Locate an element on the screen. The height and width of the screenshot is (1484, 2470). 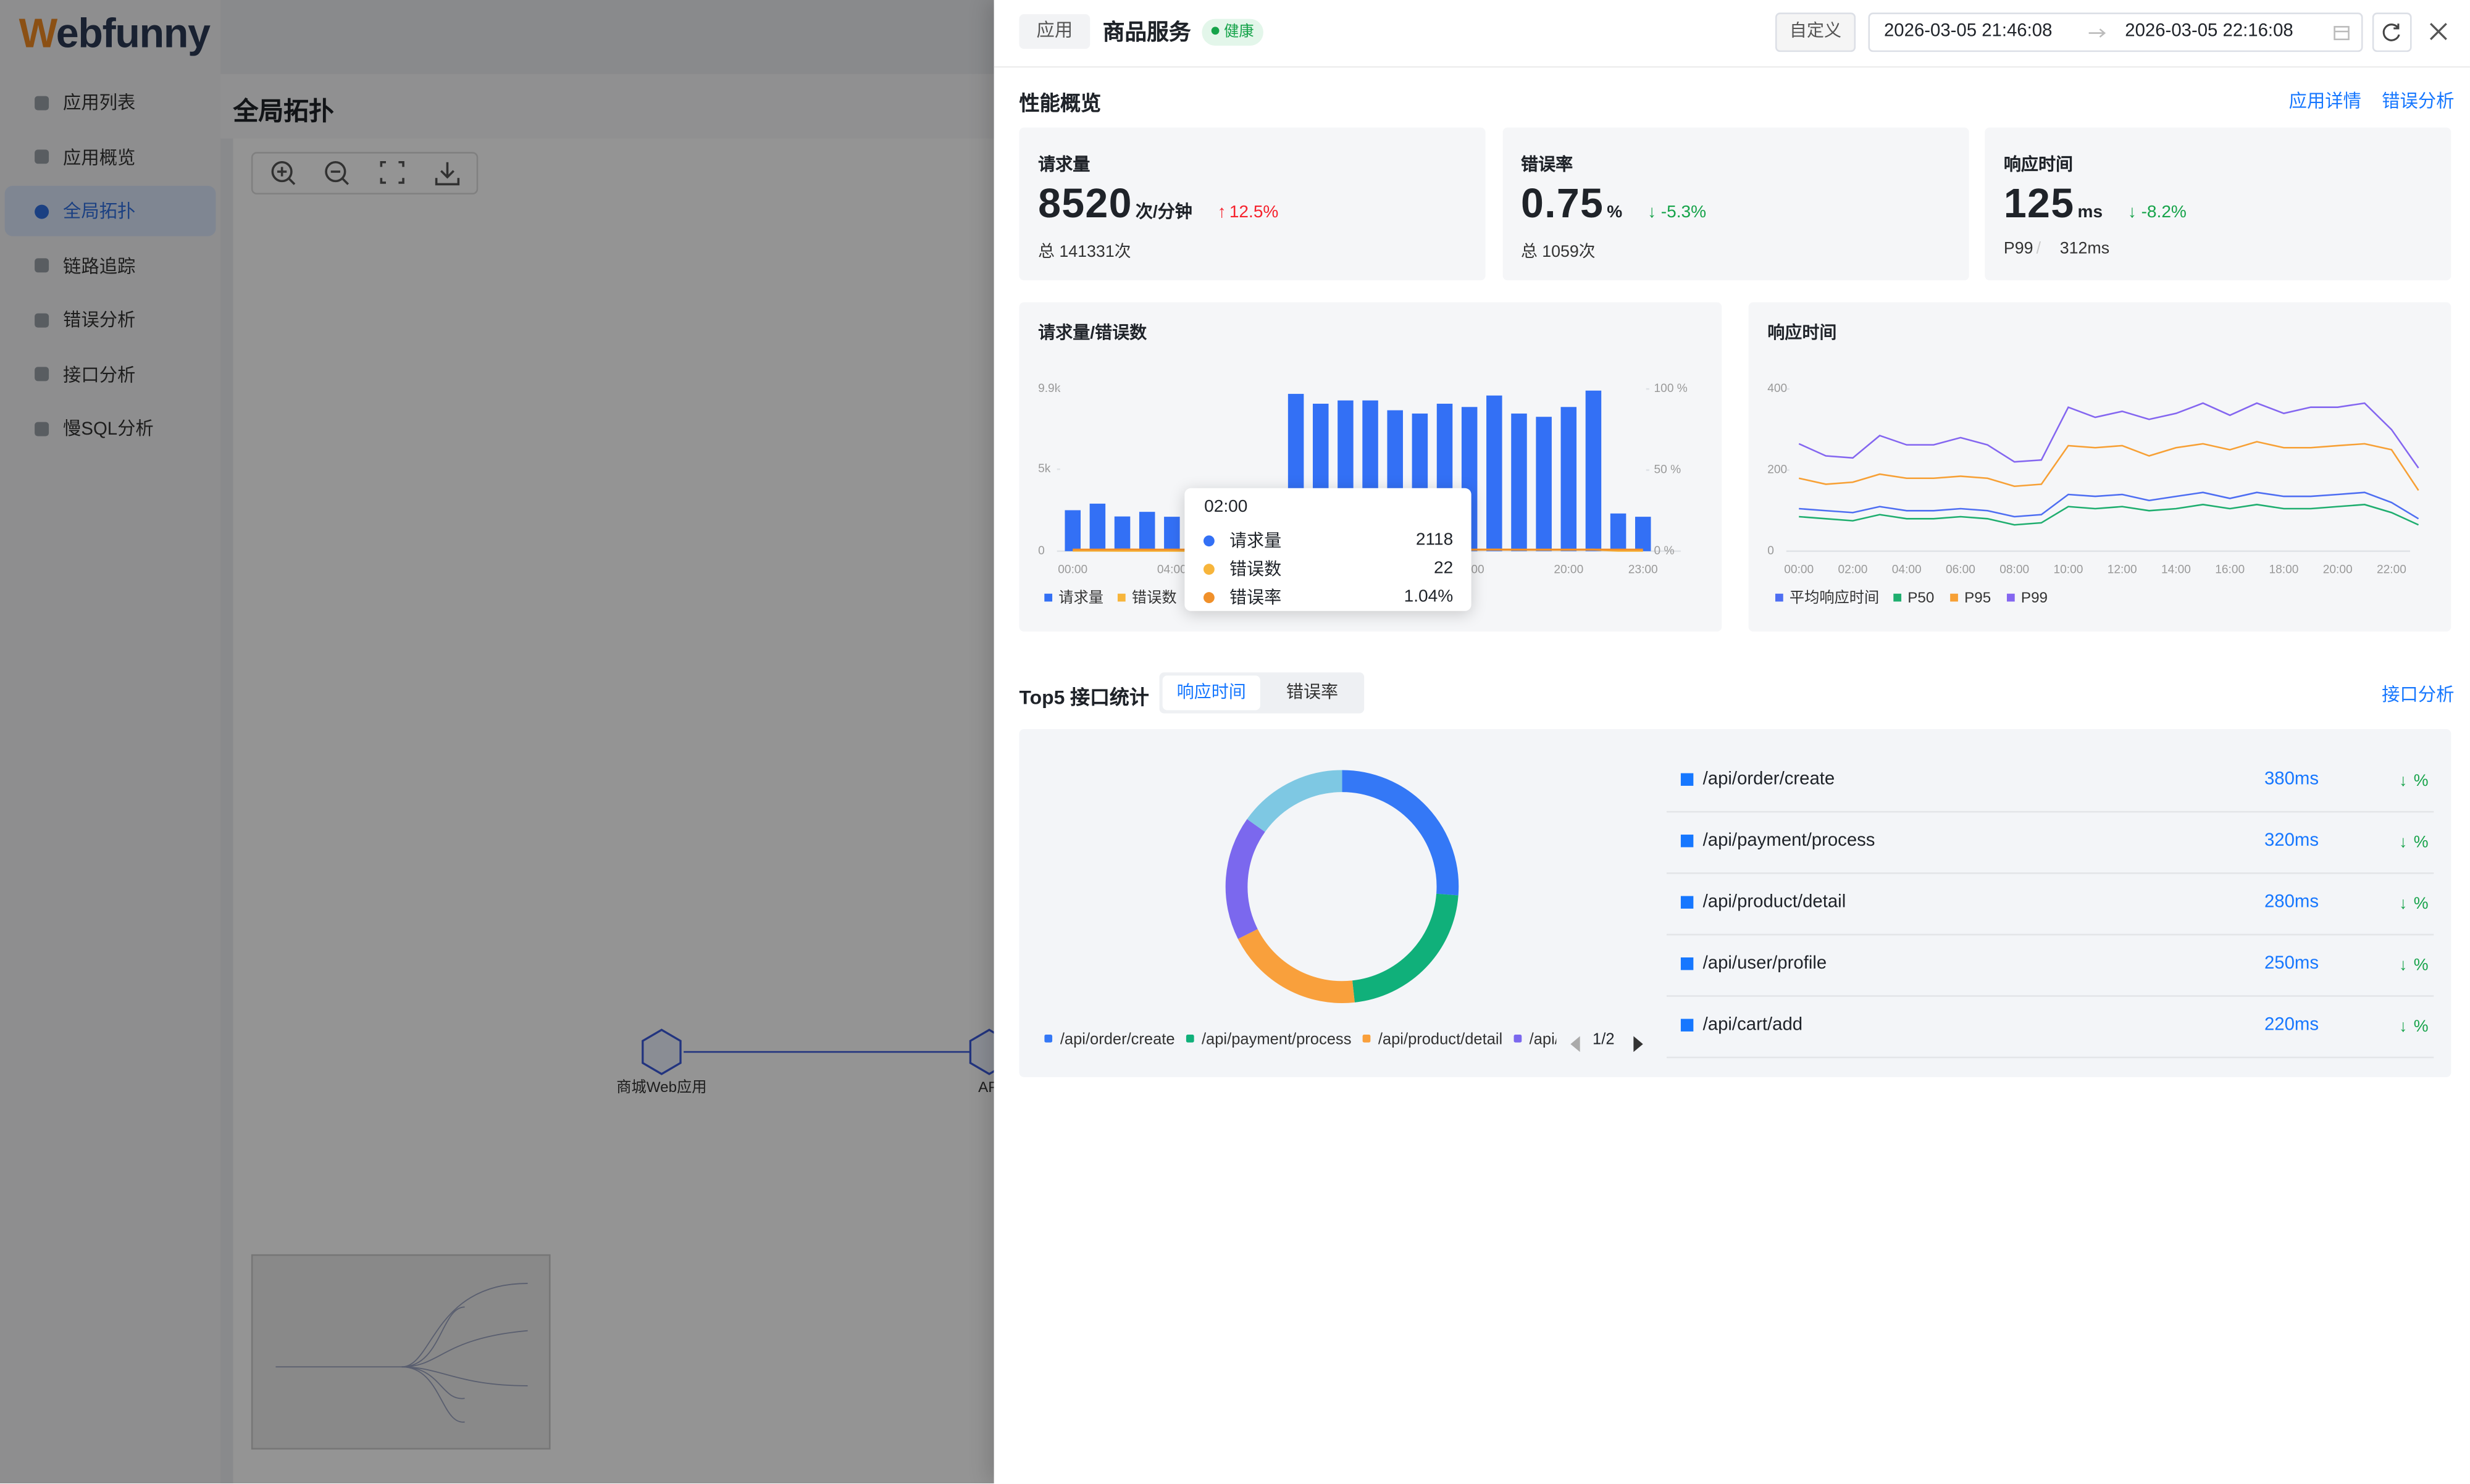
tooltip-value: 1.04% is located at coordinates (1429, 597).